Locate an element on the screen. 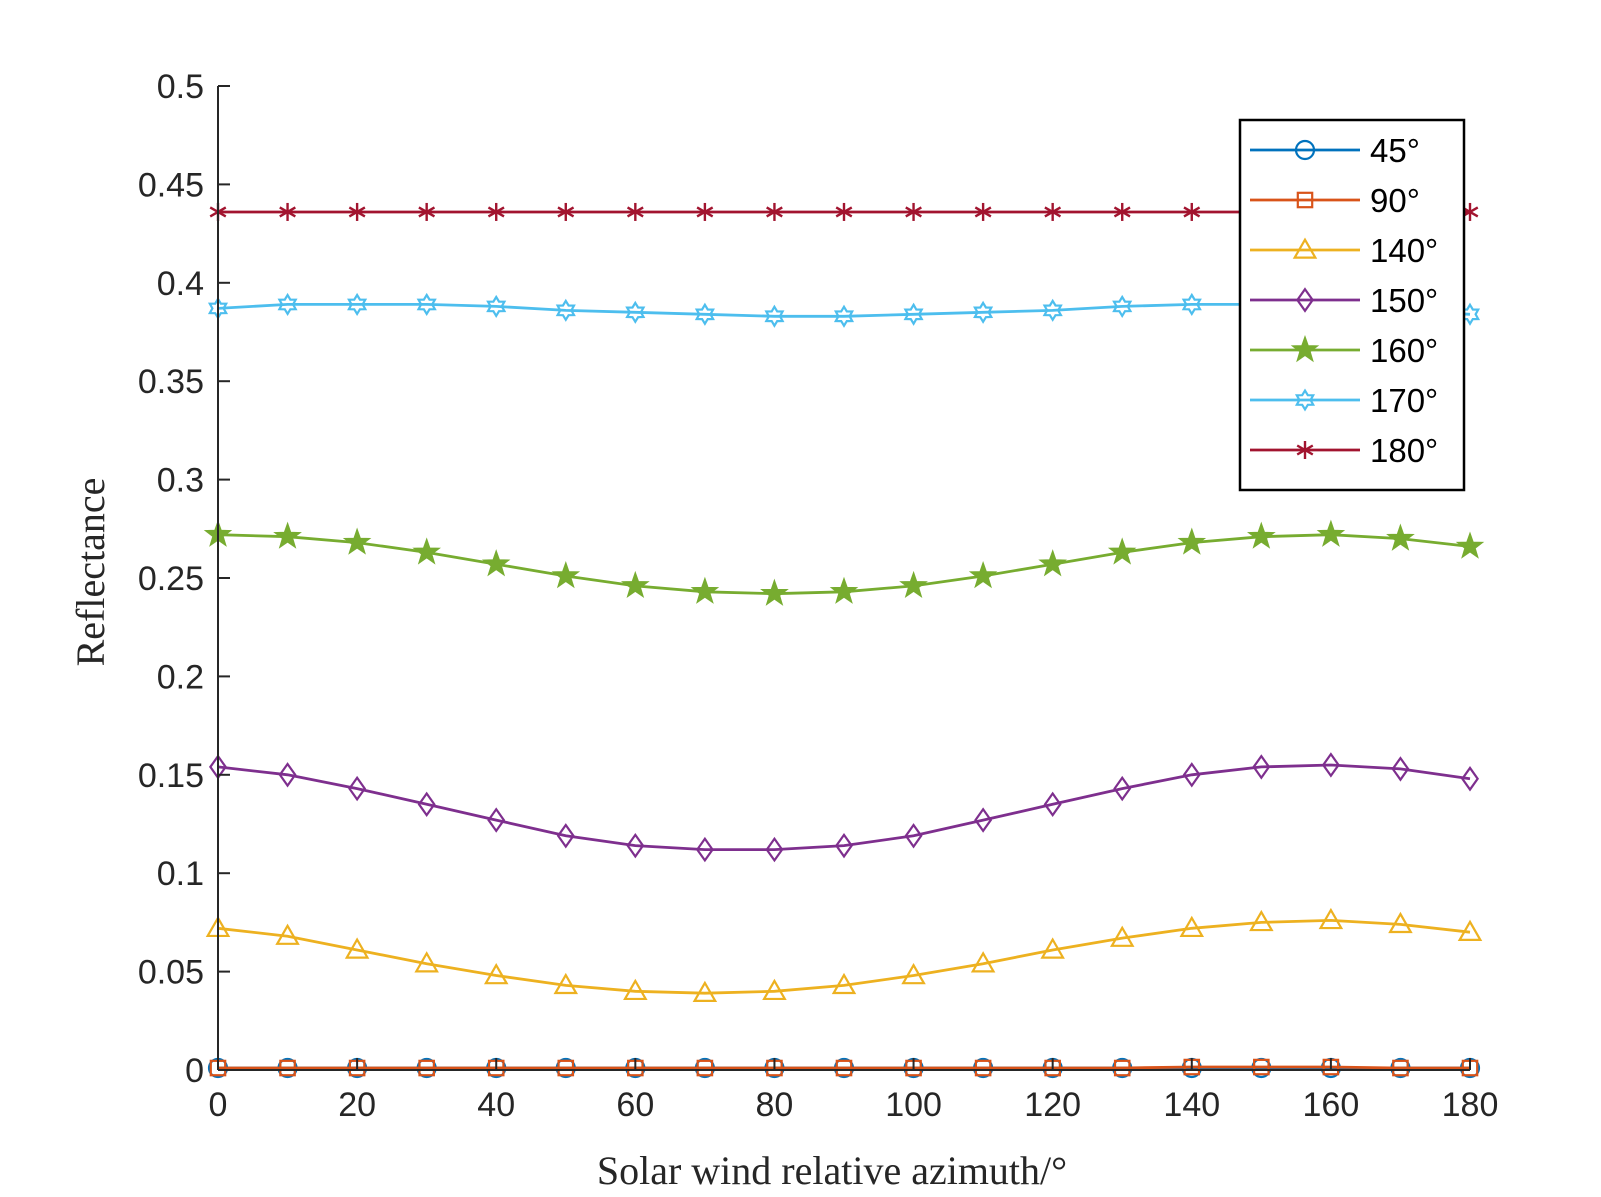  y-tick-label: 0.15 is located at coordinates (171, 776).